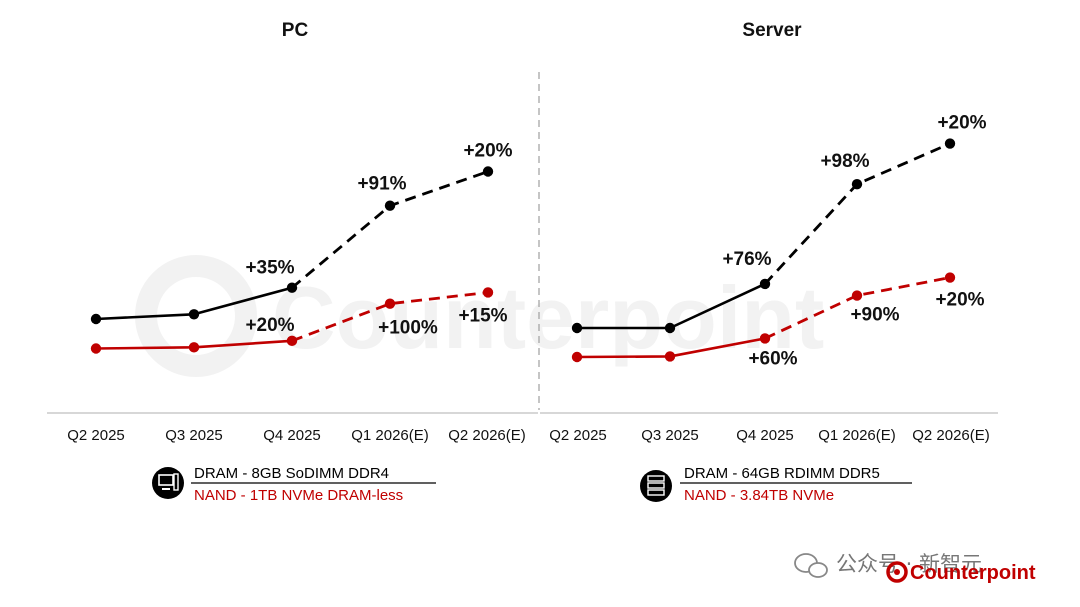 This screenshot has height=607, width=1080. Describe the element at coordinates (390, 317) in the screenshot. I see `pc-nand-line-estimate` at that location.